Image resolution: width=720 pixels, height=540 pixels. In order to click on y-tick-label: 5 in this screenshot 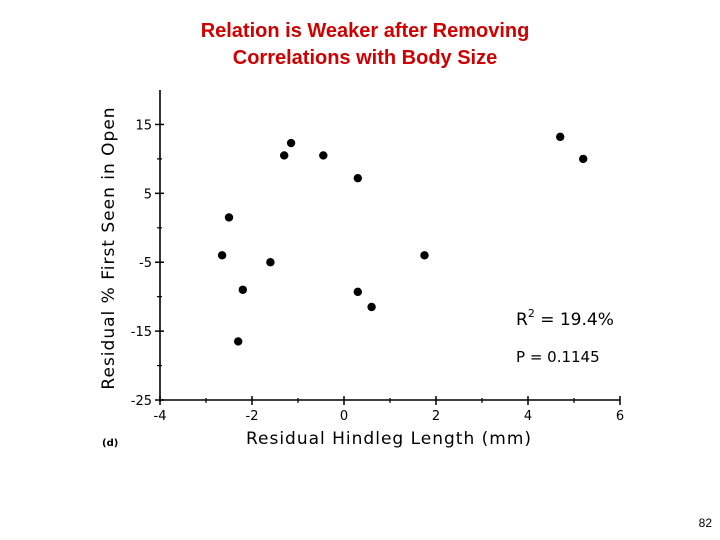, I will do `click(148, 194)`.